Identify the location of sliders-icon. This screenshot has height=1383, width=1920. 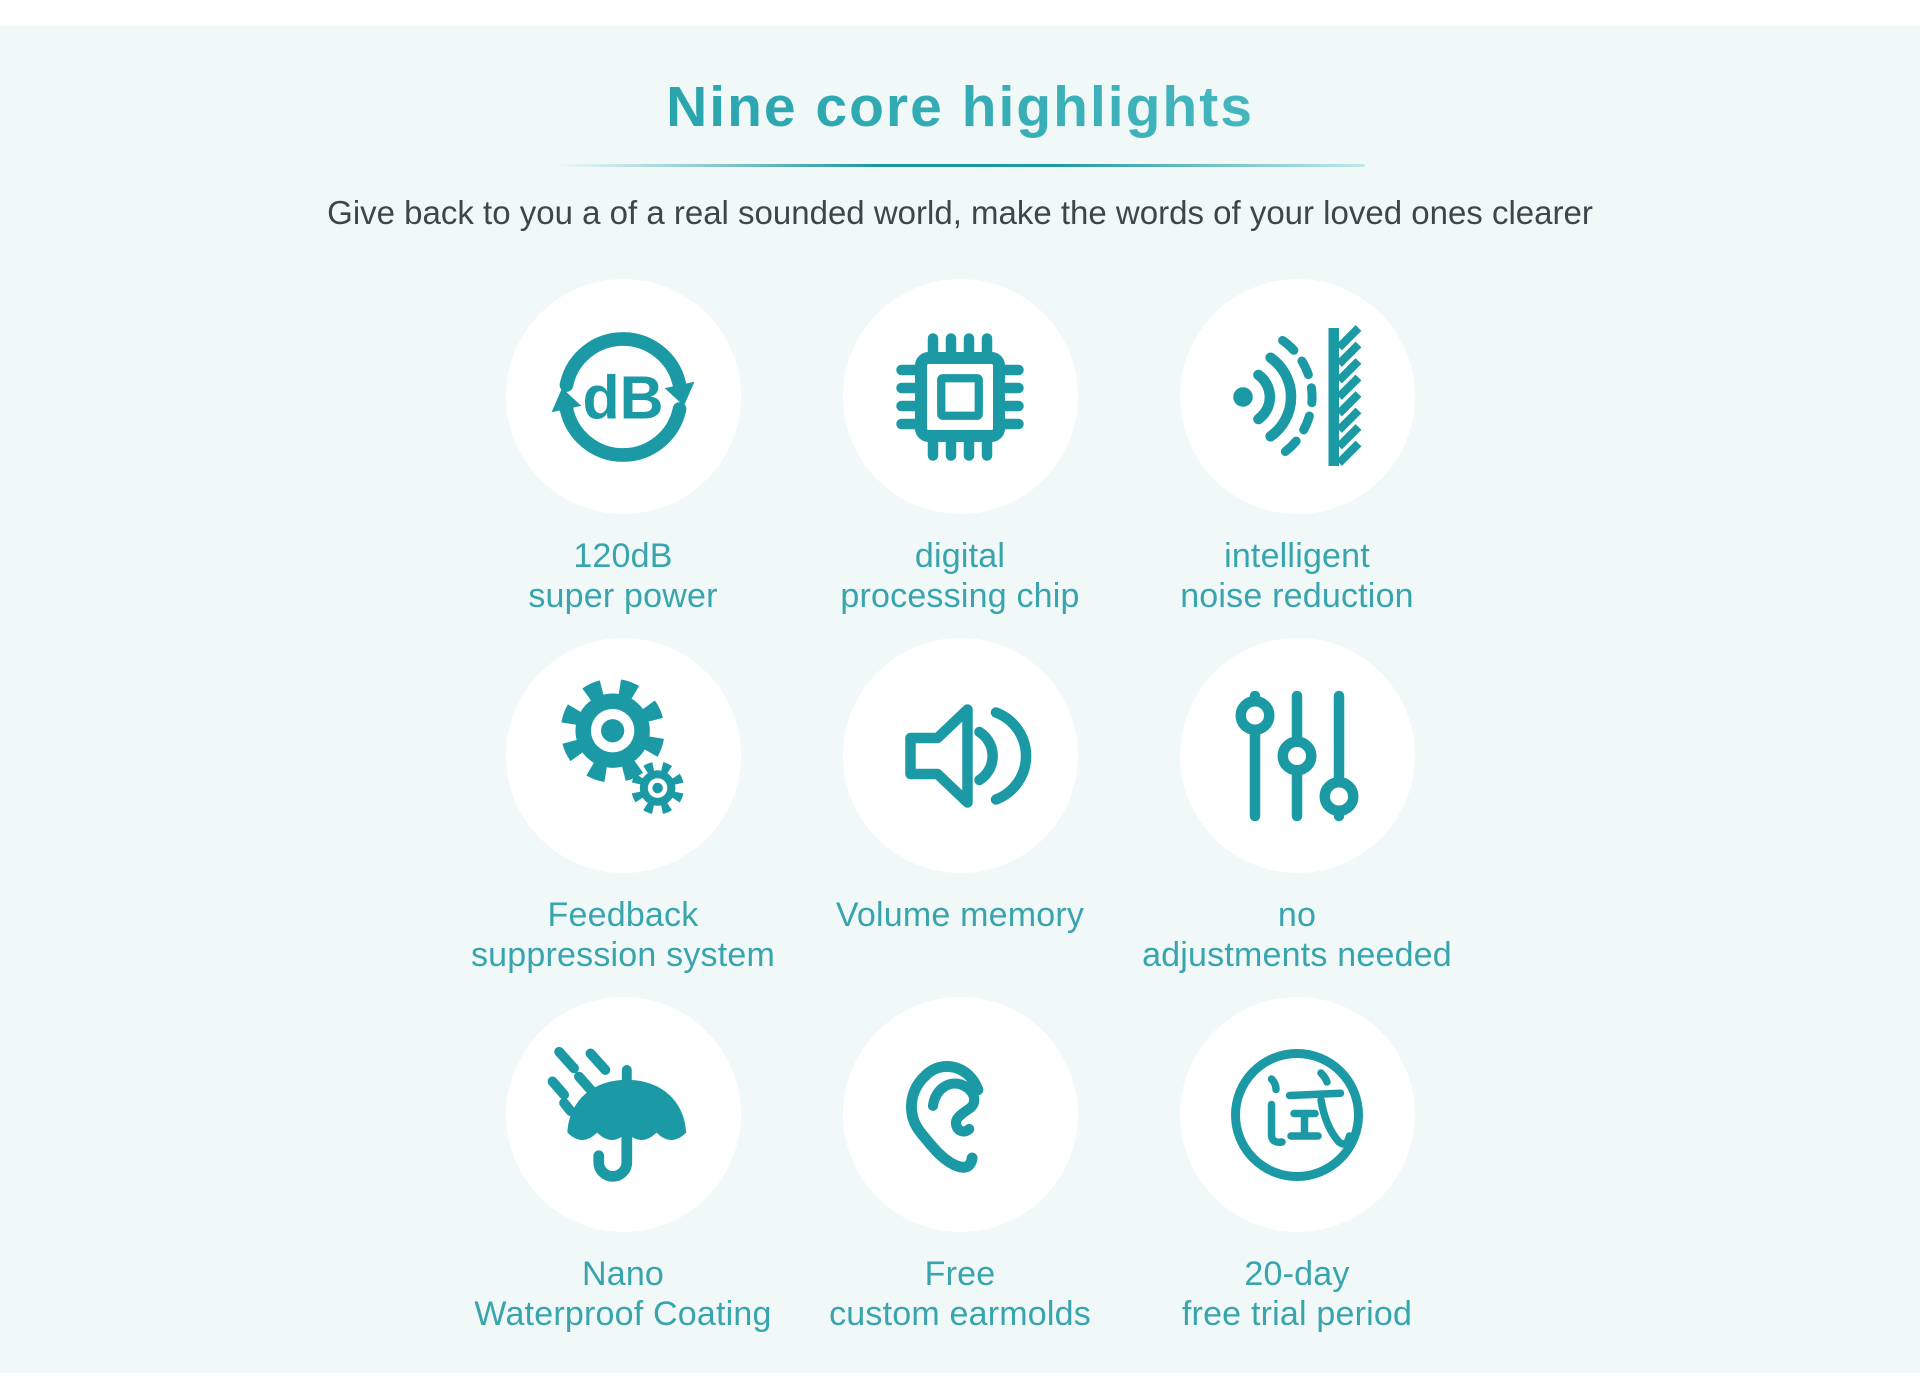
(1297, 755).